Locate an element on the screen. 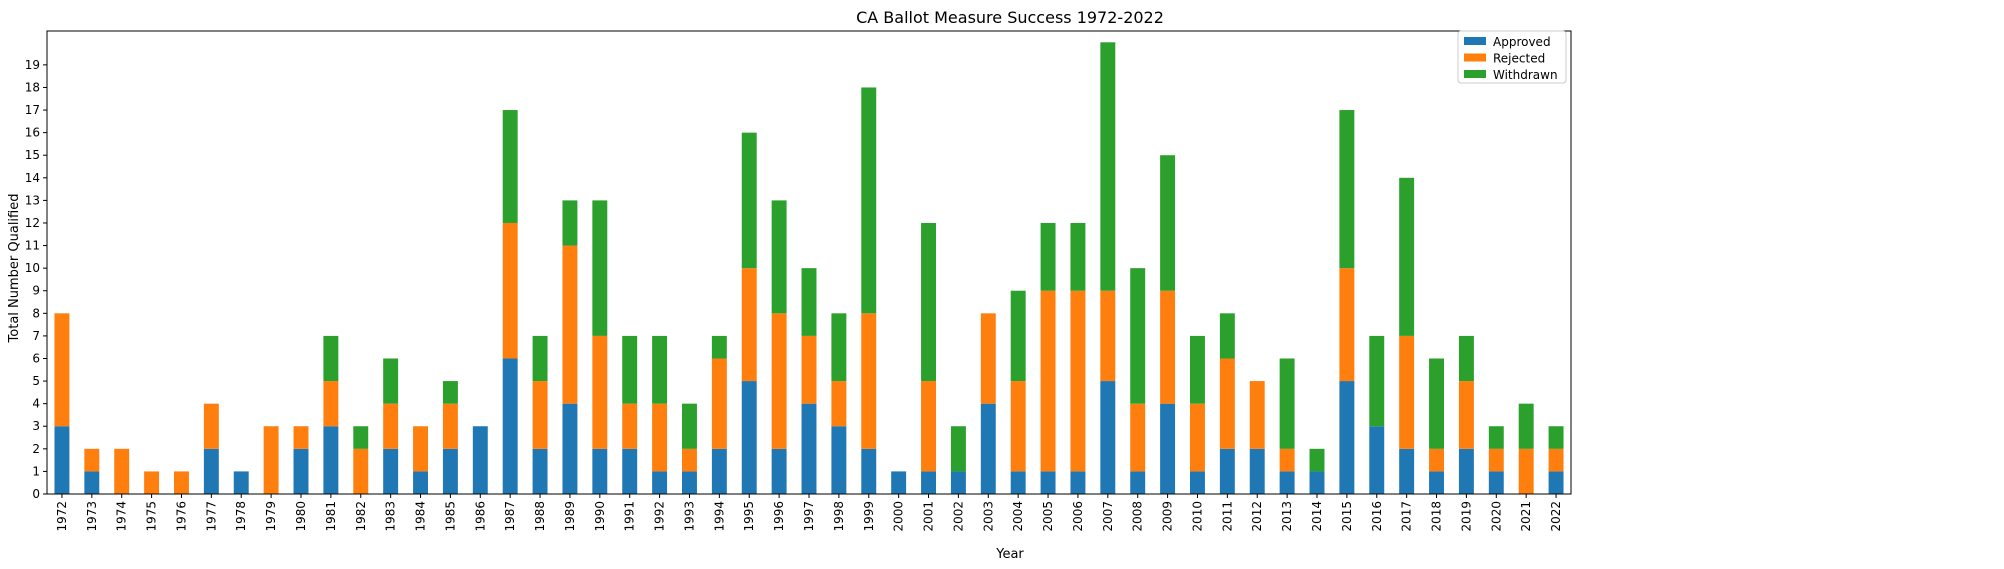 This screenshot has height=569, width=2004. x-tick-label: 2002 is located at coordinates (958, 516).